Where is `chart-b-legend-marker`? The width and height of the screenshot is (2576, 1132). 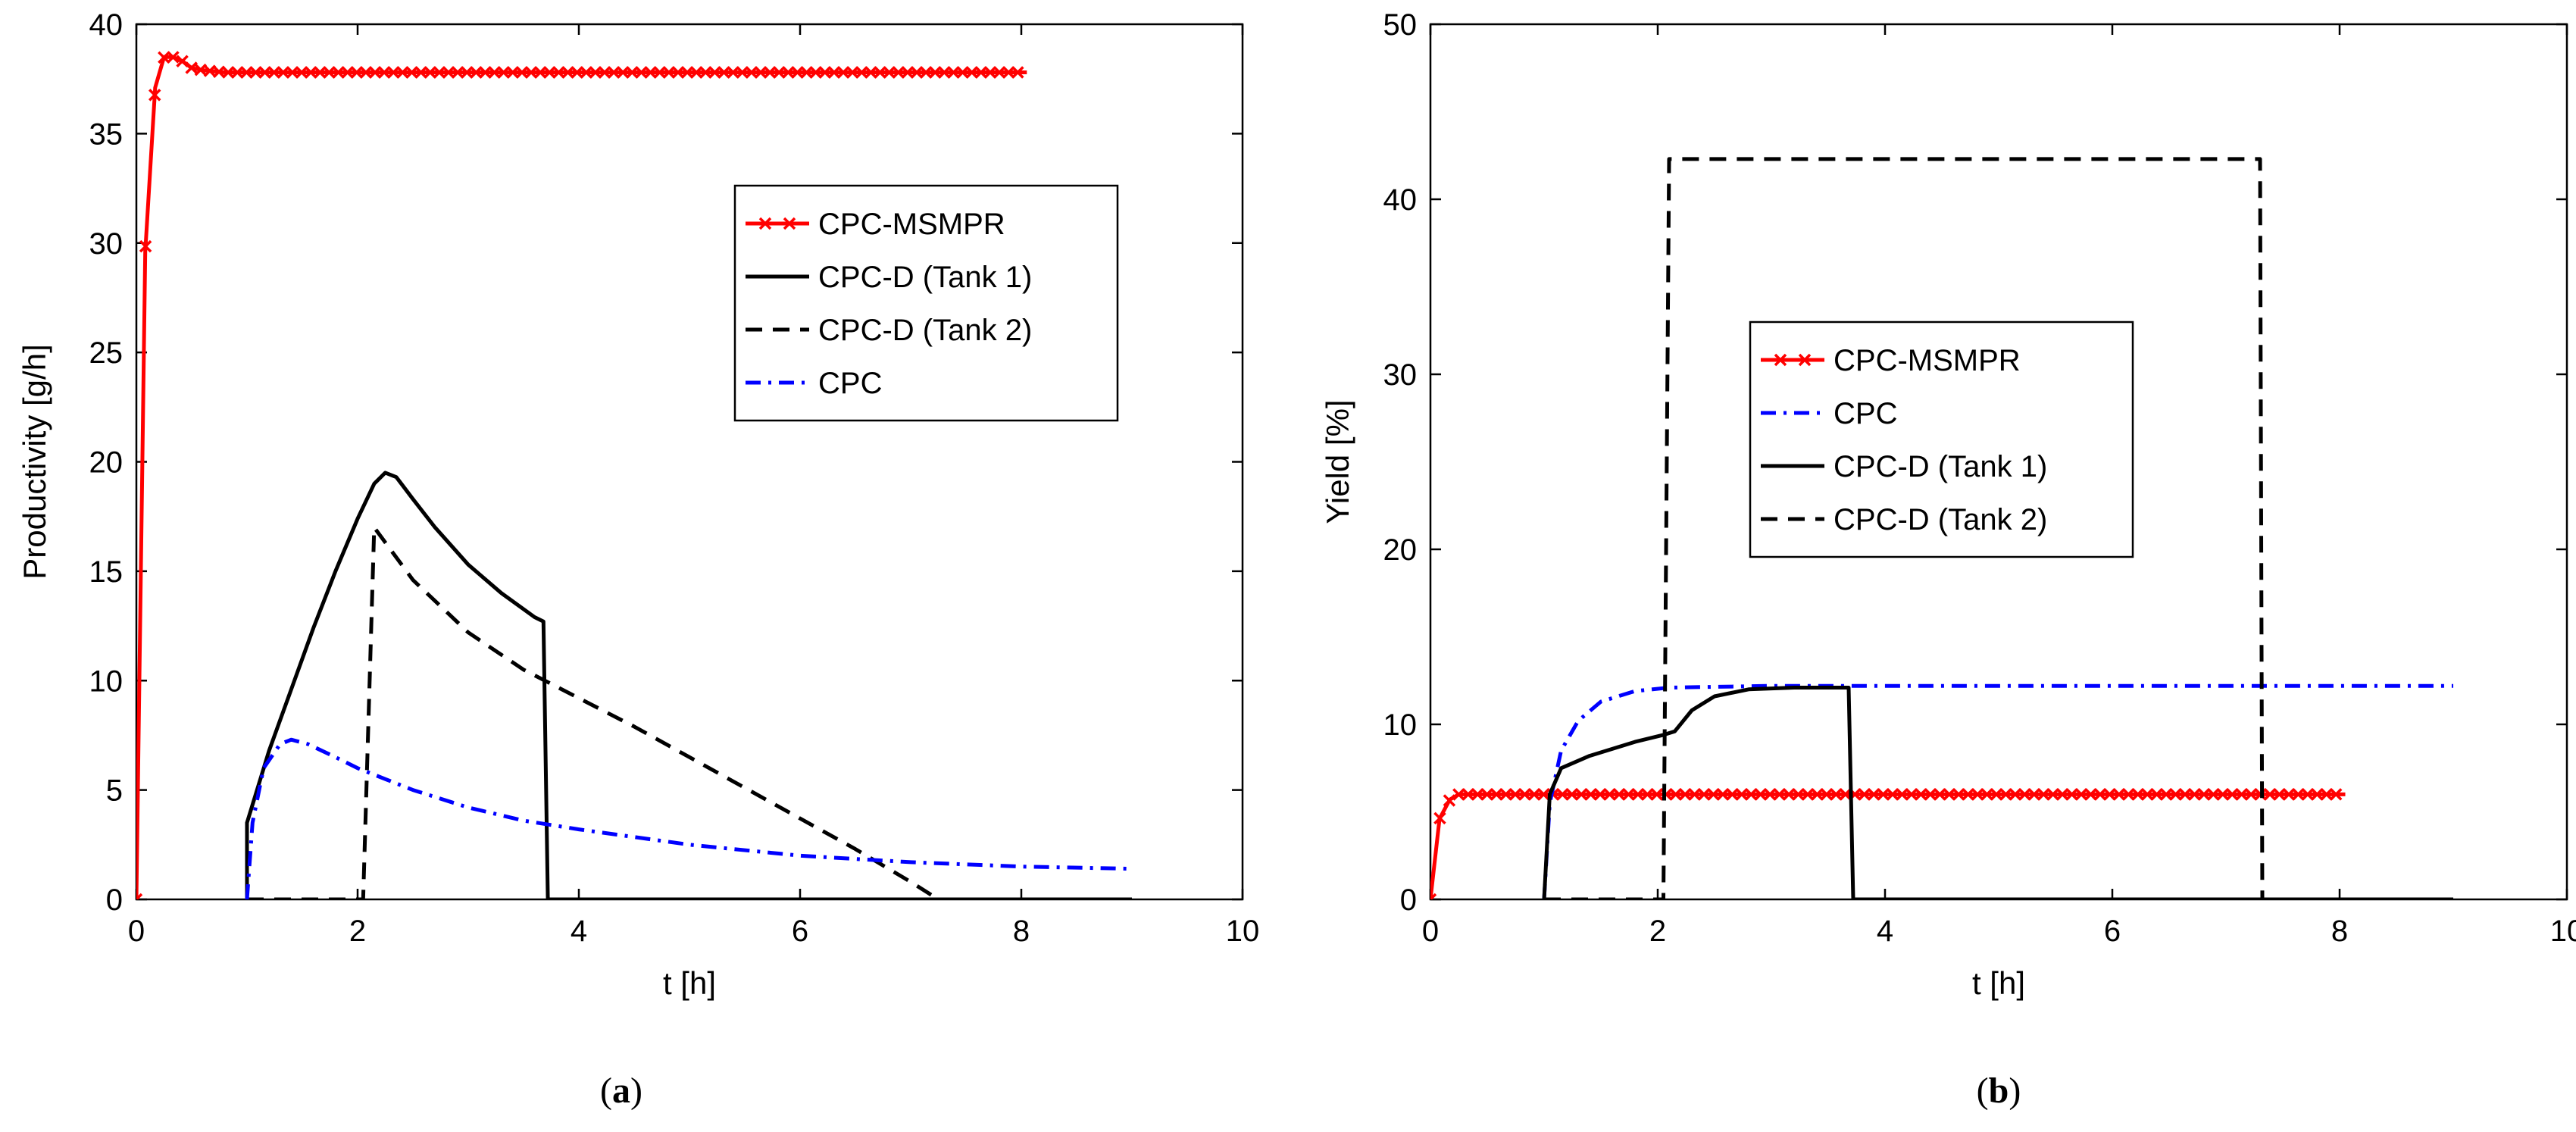
chart-b-legend-marker is located at coordinates (1781, 360).